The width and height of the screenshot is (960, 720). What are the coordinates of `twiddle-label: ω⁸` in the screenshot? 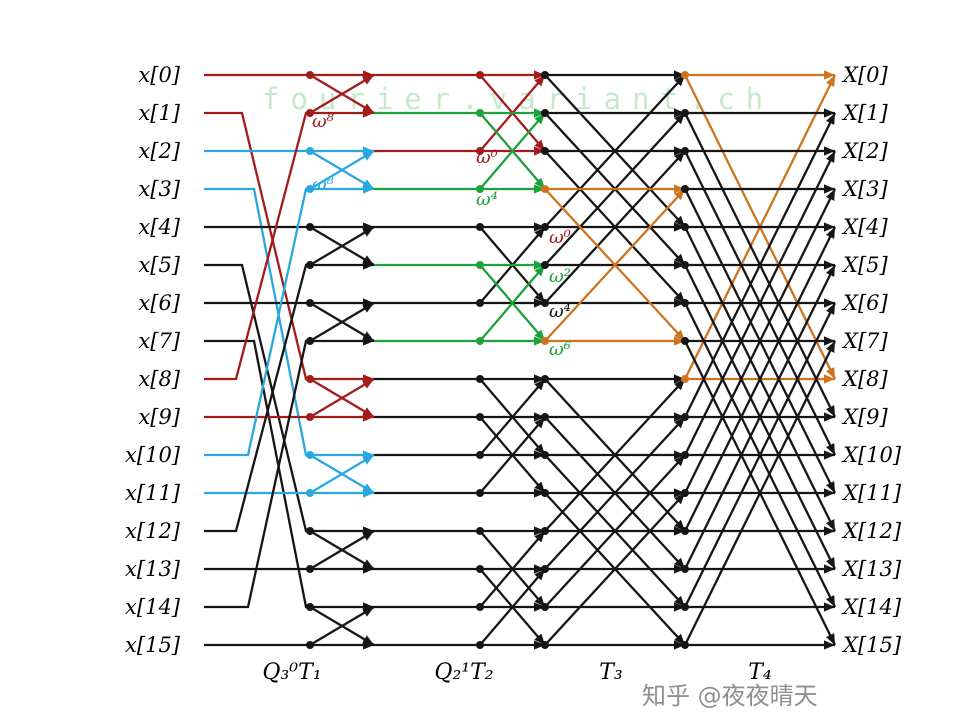 It's located at (323, 184).